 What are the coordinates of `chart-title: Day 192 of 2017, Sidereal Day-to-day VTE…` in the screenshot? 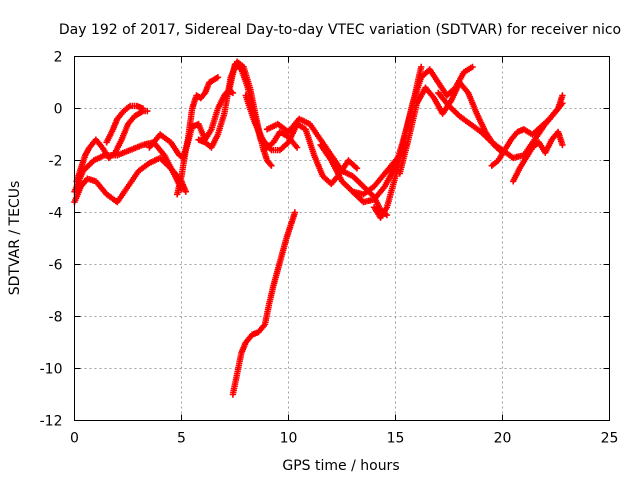 It's located at (340, 30).